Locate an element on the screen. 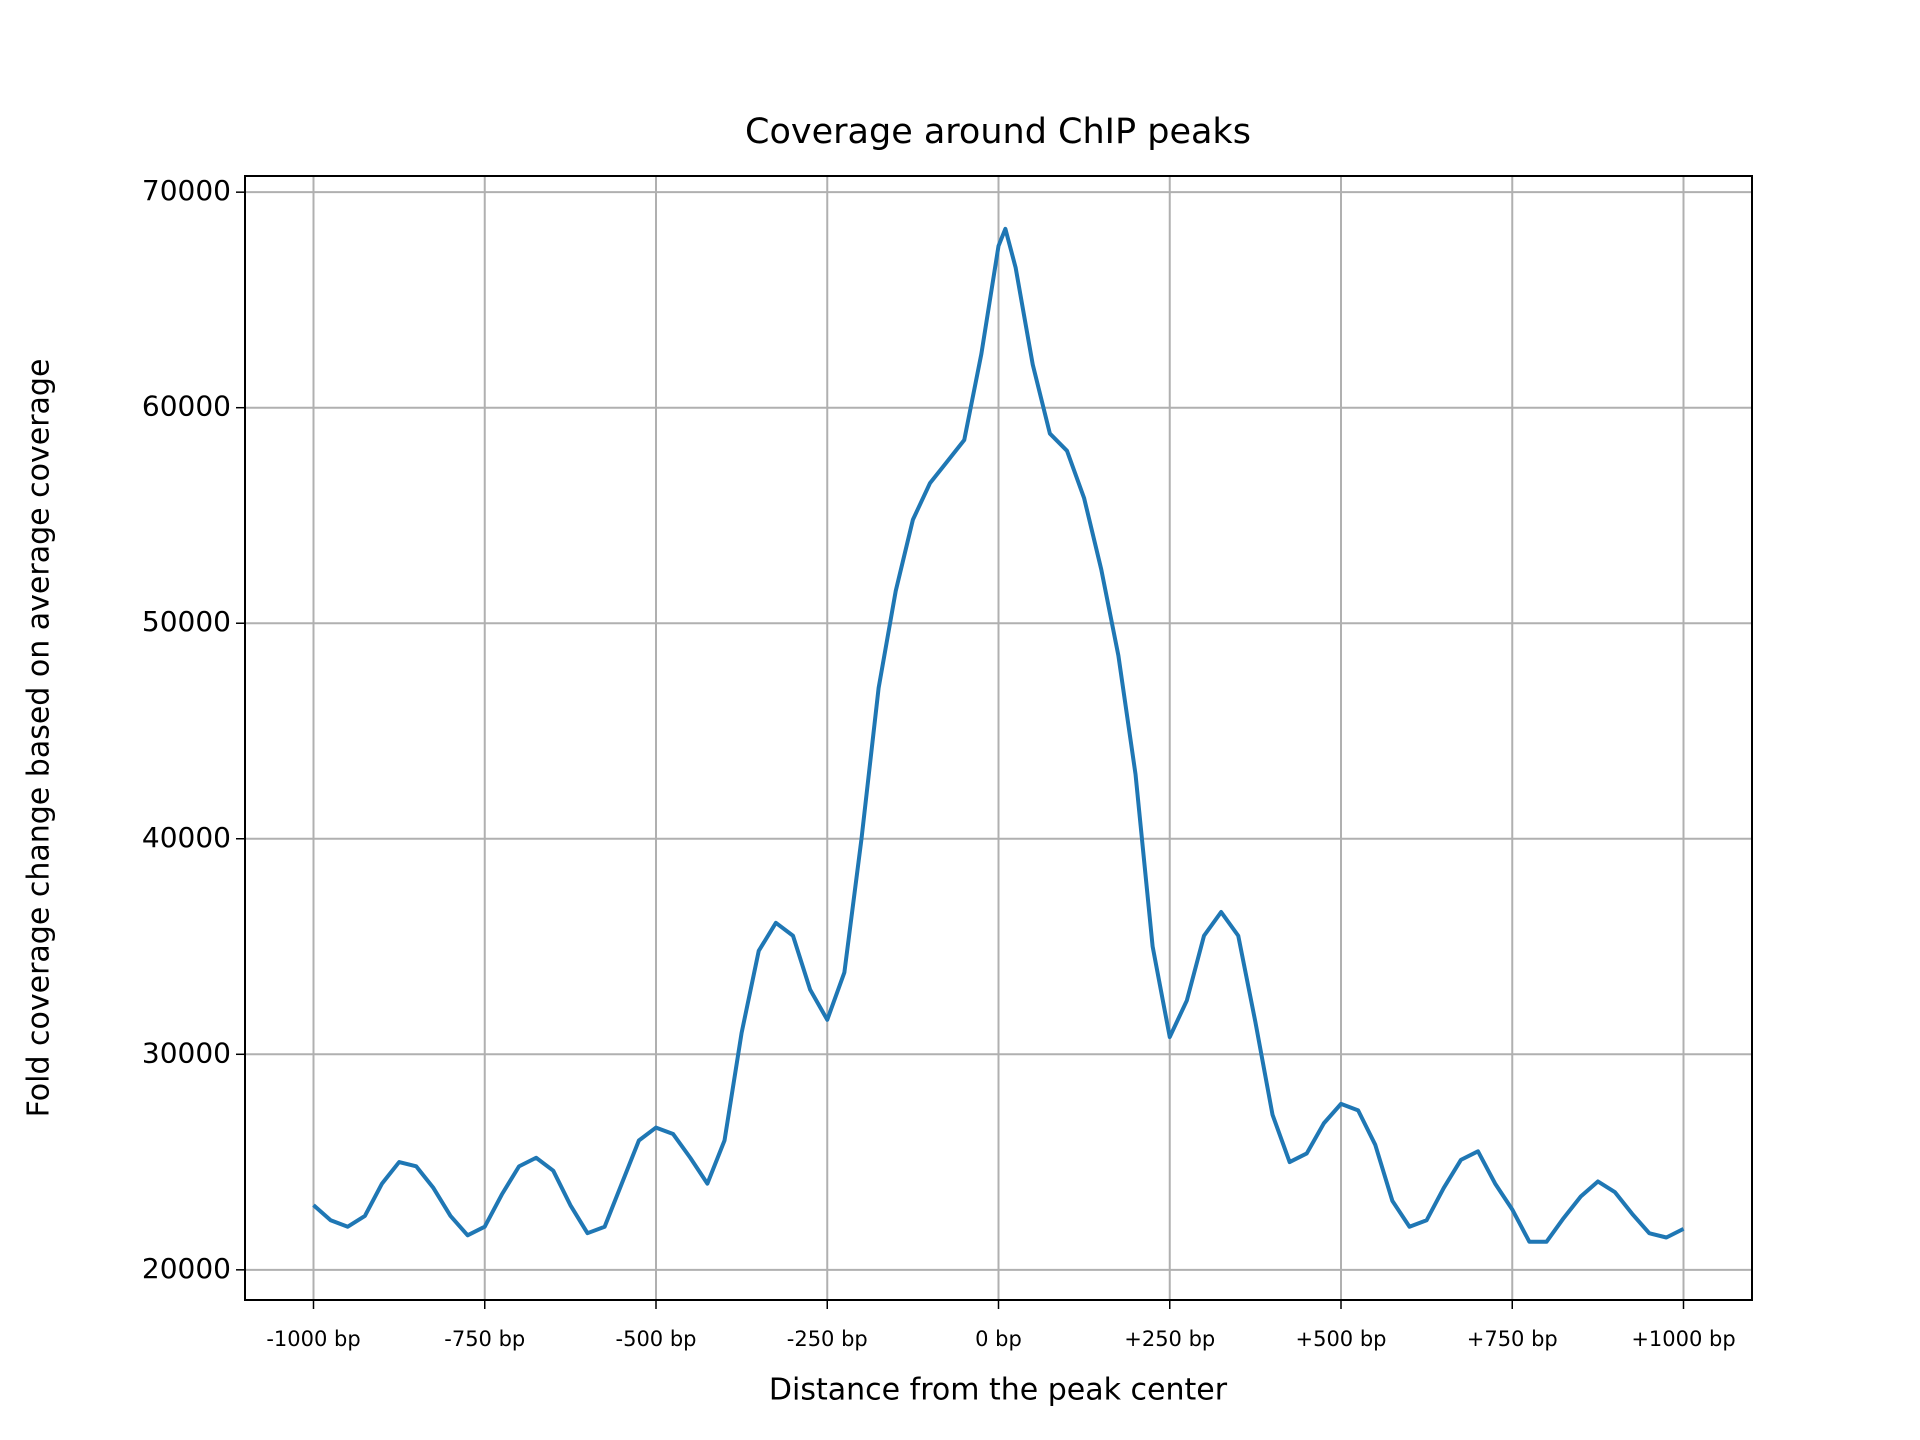 The height and width of the screenshot is (1440, 1920). x-tick-label: -500 bp is located at coordinates (656, 1339).